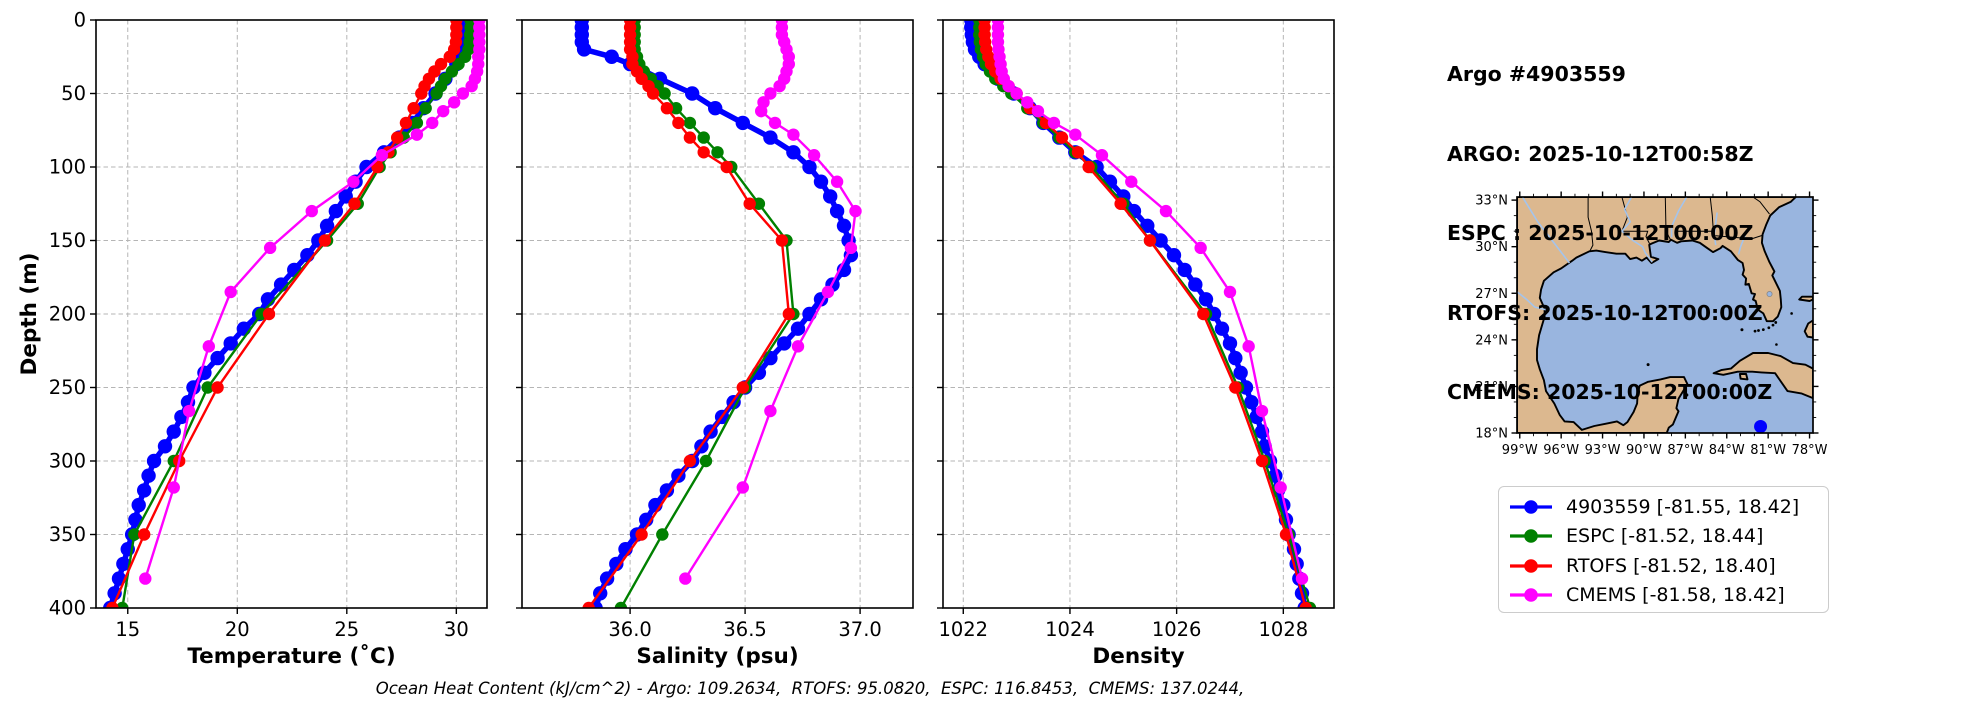 This screenshot has width=1967, height=712. I want to click on lon-tick-label: 78°W, so click(1810, 450).